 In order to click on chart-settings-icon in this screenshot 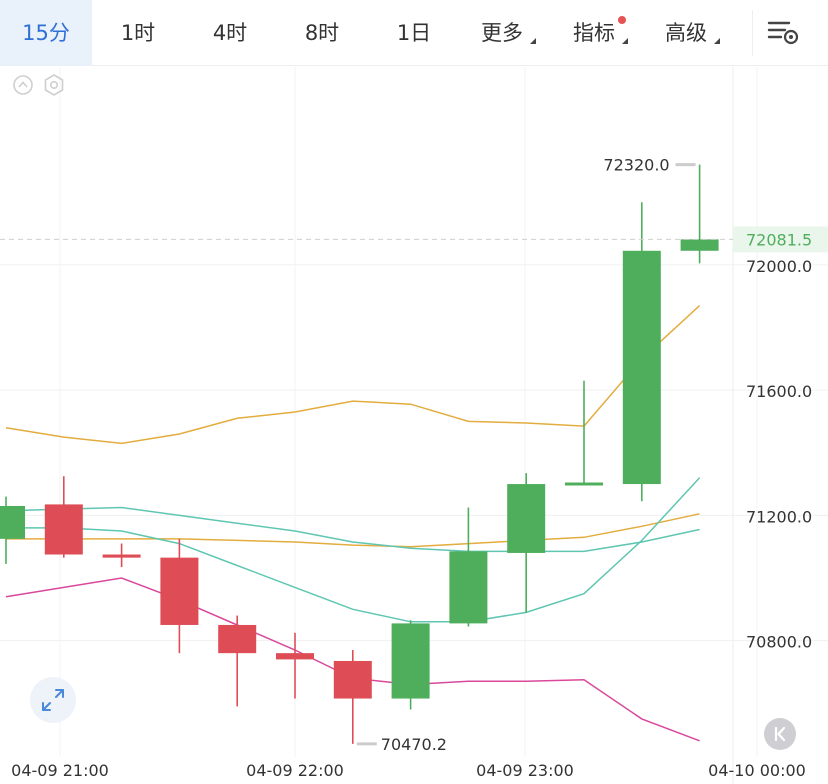, I will do `click(783, 33)`.